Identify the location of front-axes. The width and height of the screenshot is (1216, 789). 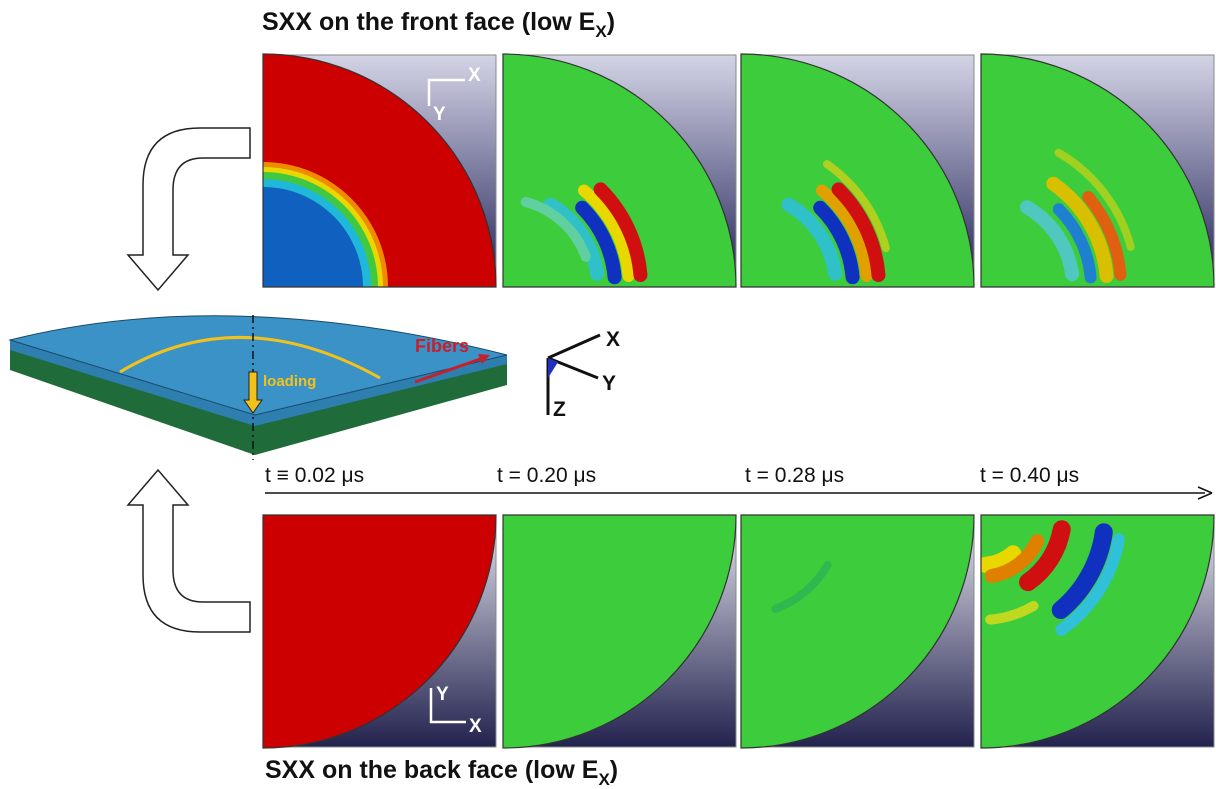
(446, 92).